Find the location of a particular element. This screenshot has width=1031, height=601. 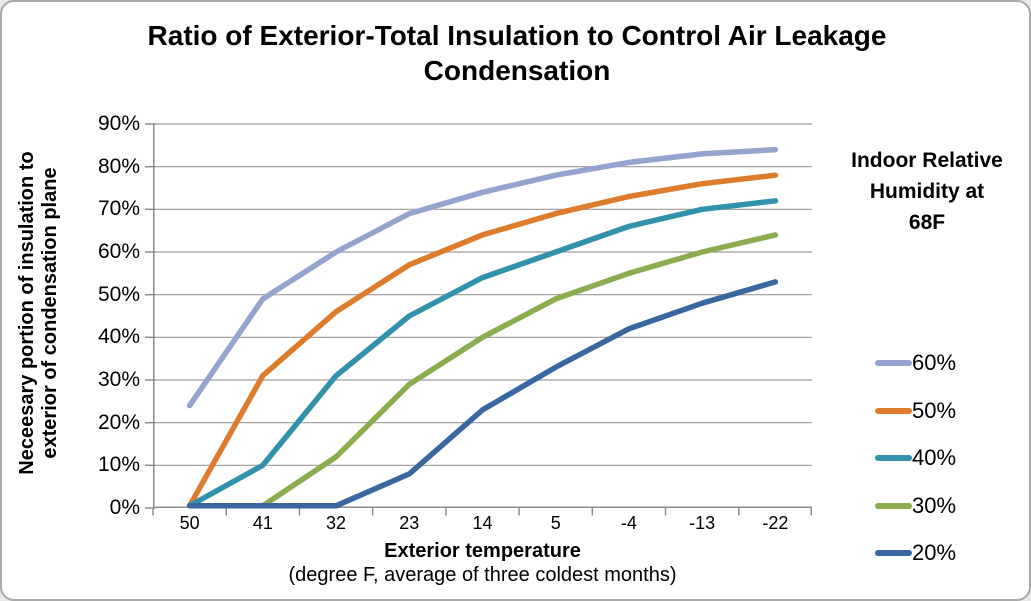

y-tick-label: 90% is located at coordinates (118, 123).